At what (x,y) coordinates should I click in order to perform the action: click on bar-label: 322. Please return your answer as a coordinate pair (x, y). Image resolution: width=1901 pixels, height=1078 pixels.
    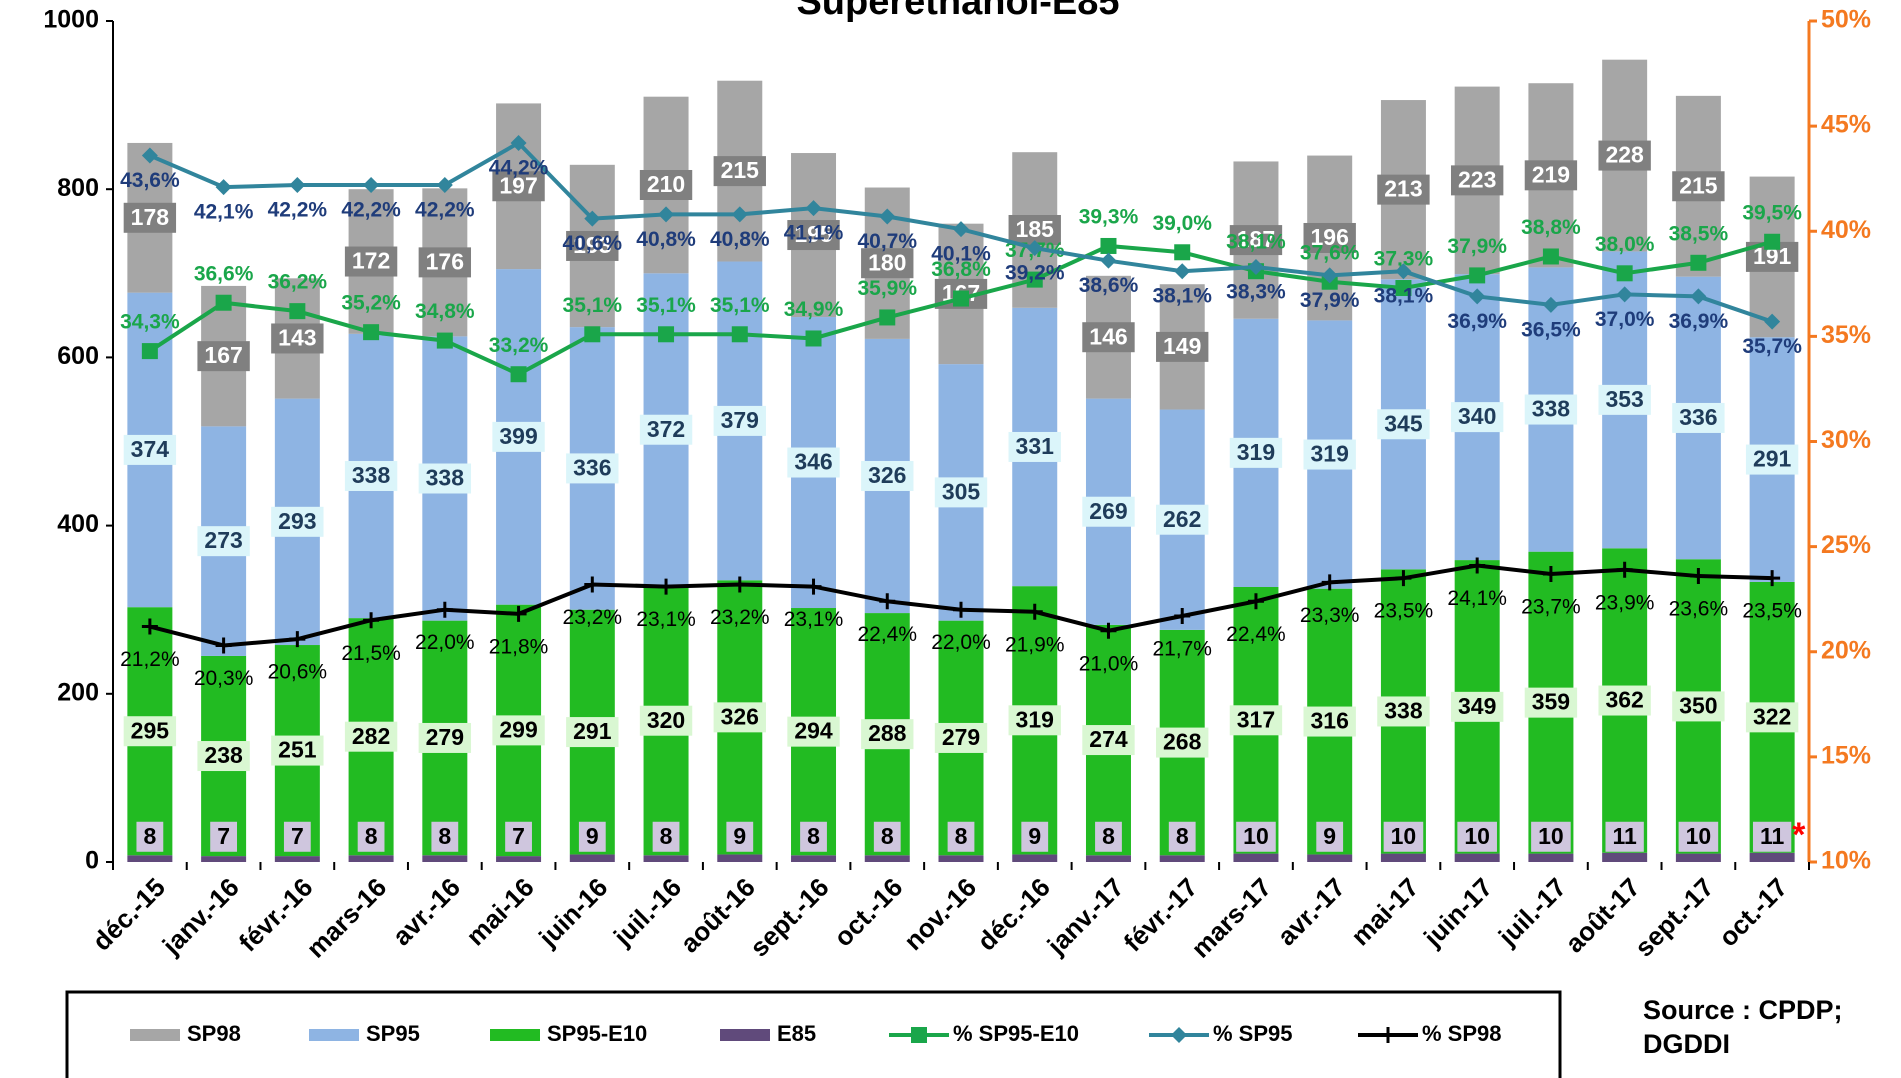
    Looking at the image, I should click on (1772, 717).